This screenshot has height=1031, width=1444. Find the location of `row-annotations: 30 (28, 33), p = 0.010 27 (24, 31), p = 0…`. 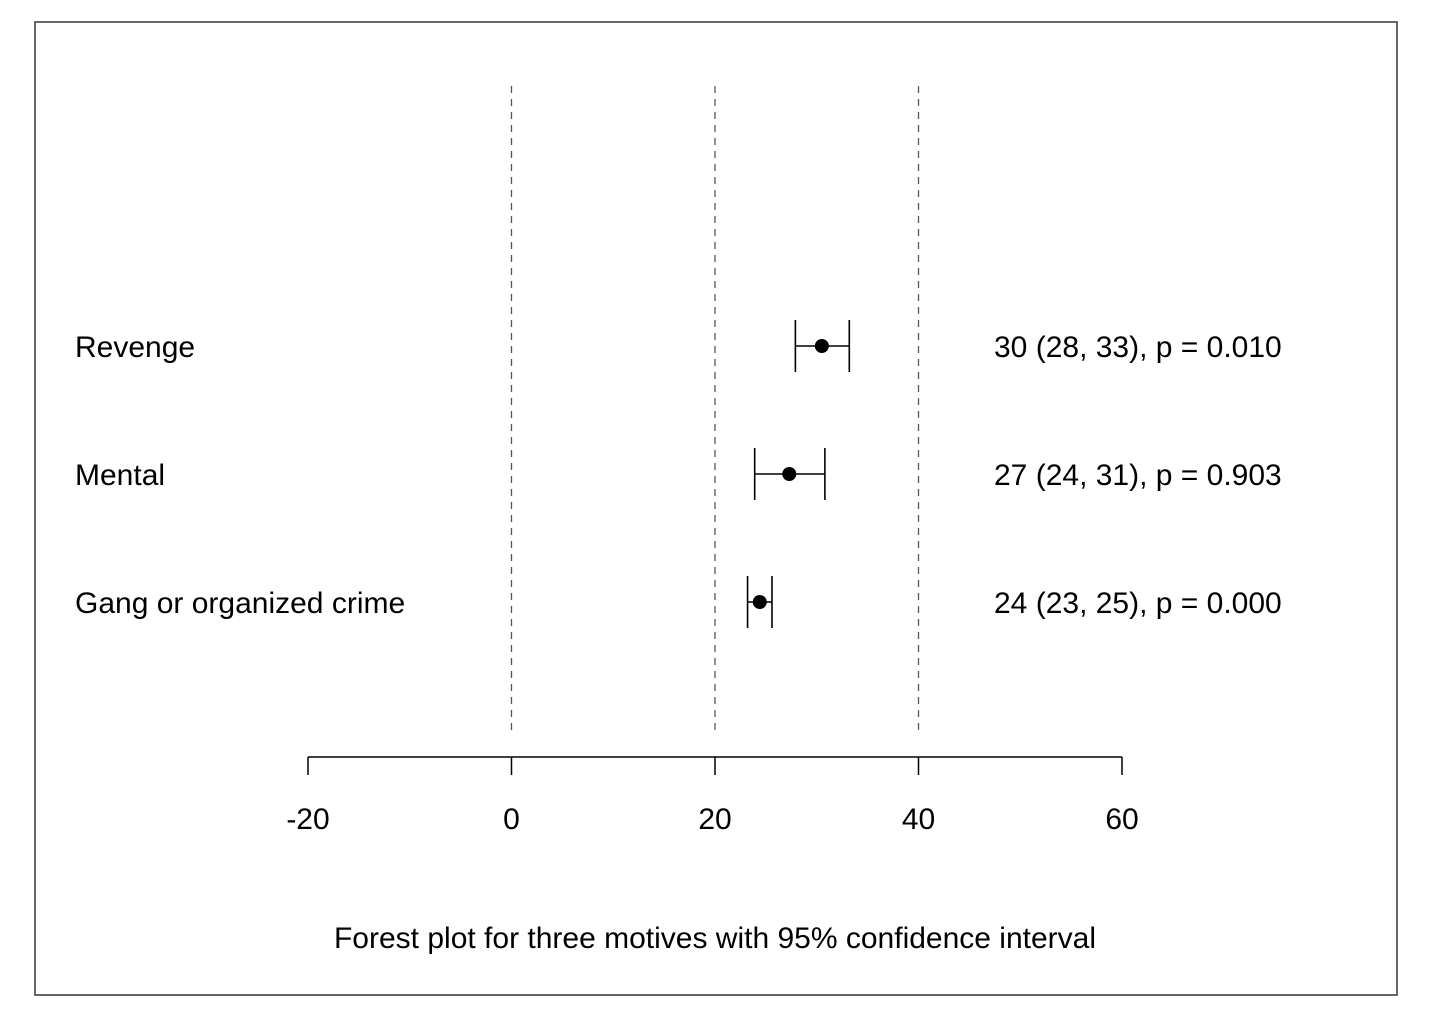

row-annotations: 30 (28, 33), p = 0.010 27 (24, 31), p = 0… is located at coordinates (1138, 475).